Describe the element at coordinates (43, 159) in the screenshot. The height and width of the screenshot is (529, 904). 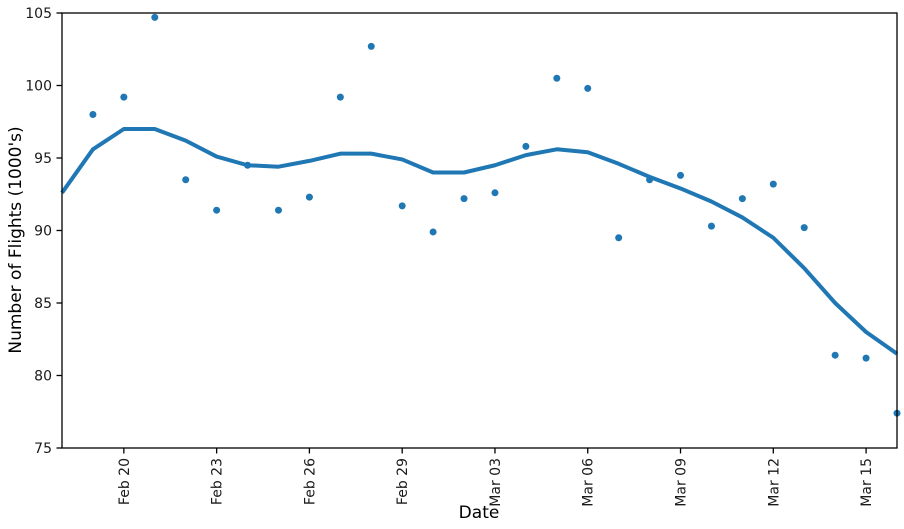
I see `y-tick-label: 95` at that location.